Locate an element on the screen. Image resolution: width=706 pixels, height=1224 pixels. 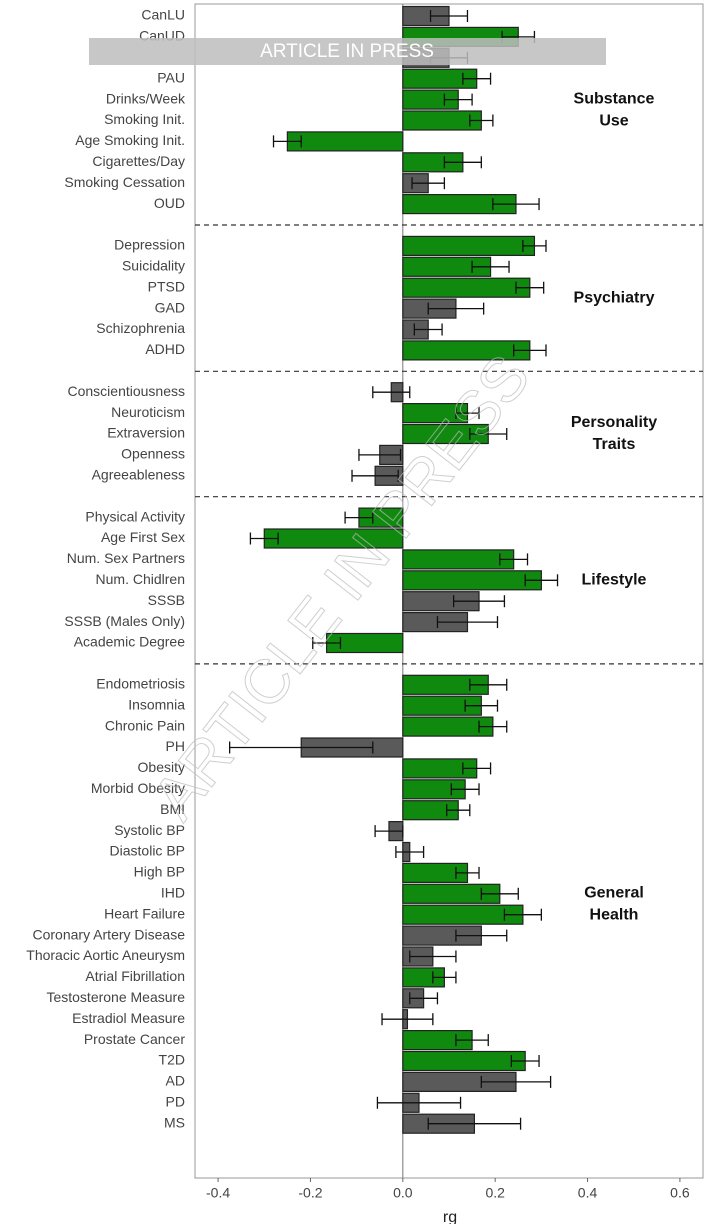
category-label: Atrial Fibrillation is located at coordinates (135, 976).